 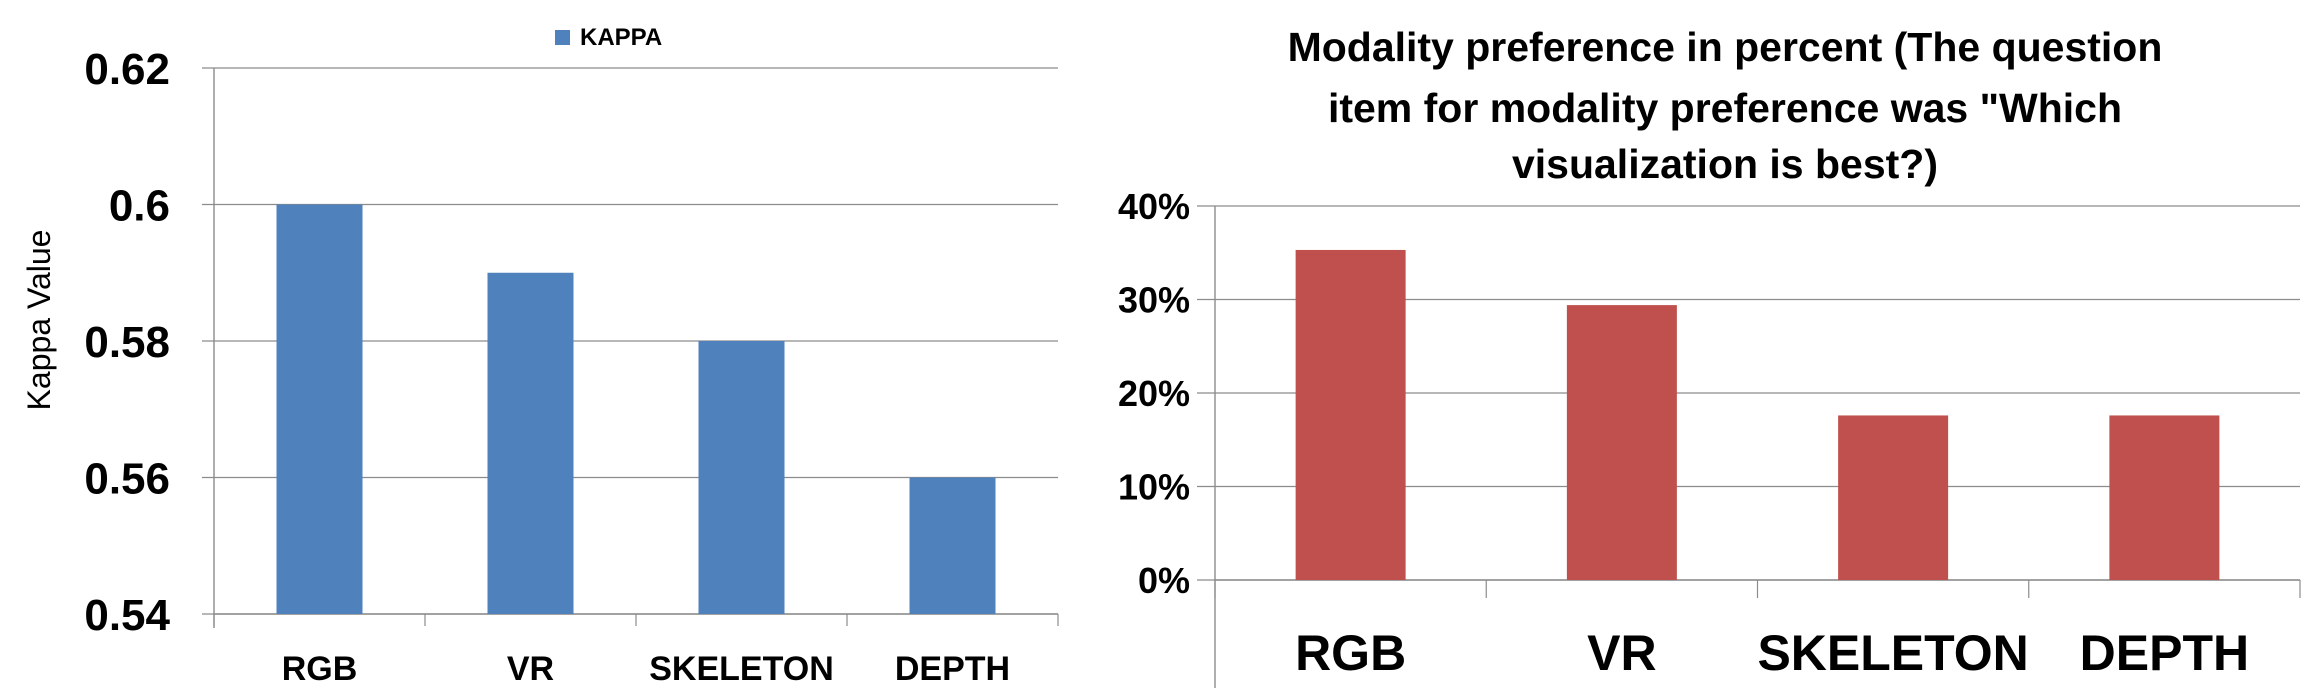 What do you see at coordinates (1621, 653) in the screenshot?
I see `preference-category-label: VR` at bounding box center [1621, 653].